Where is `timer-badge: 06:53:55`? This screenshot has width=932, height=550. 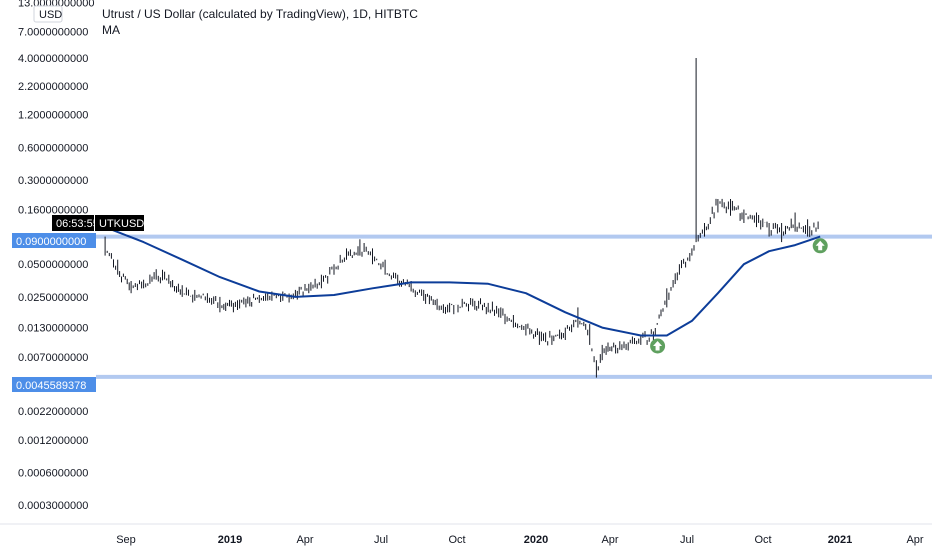
timer-badge: 06:53:55 is located at coordinates (77, 224).